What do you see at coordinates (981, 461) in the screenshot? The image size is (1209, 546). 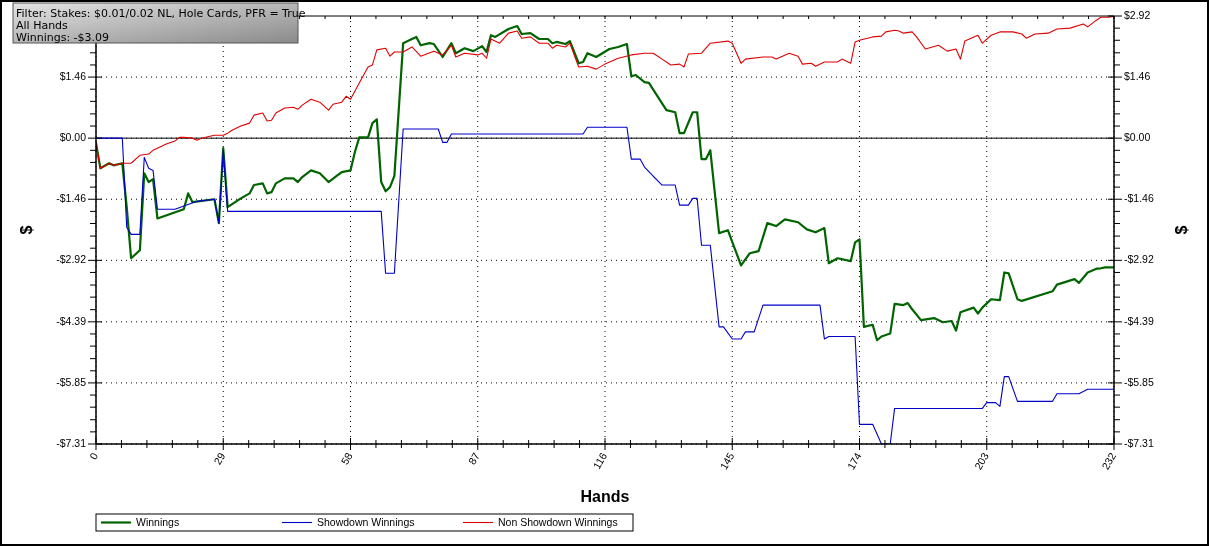 I see `x-tick-label: 203` at bounding box center [981, 461].